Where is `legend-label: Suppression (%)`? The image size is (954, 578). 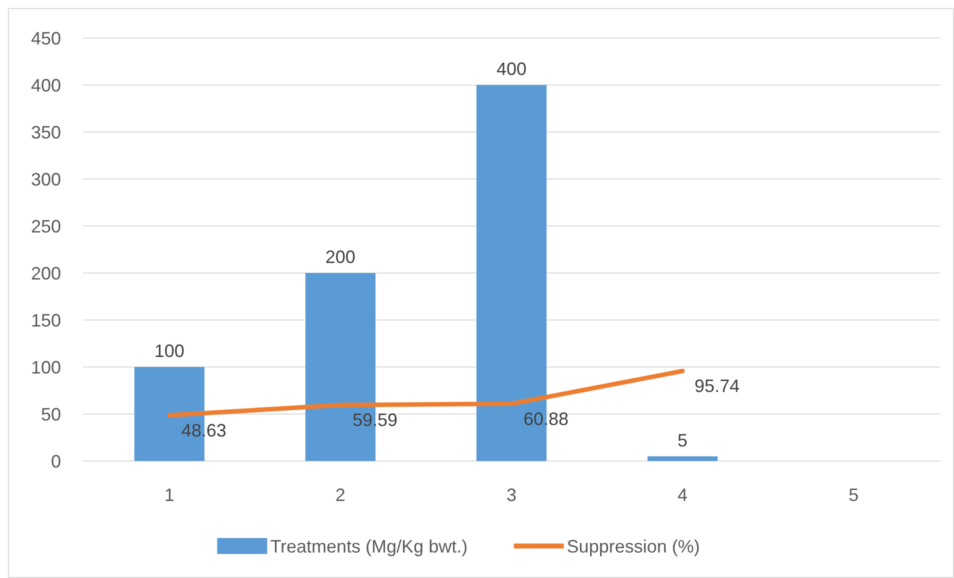
legend-label: Suppression (%) is located at coordinates (633, 546).